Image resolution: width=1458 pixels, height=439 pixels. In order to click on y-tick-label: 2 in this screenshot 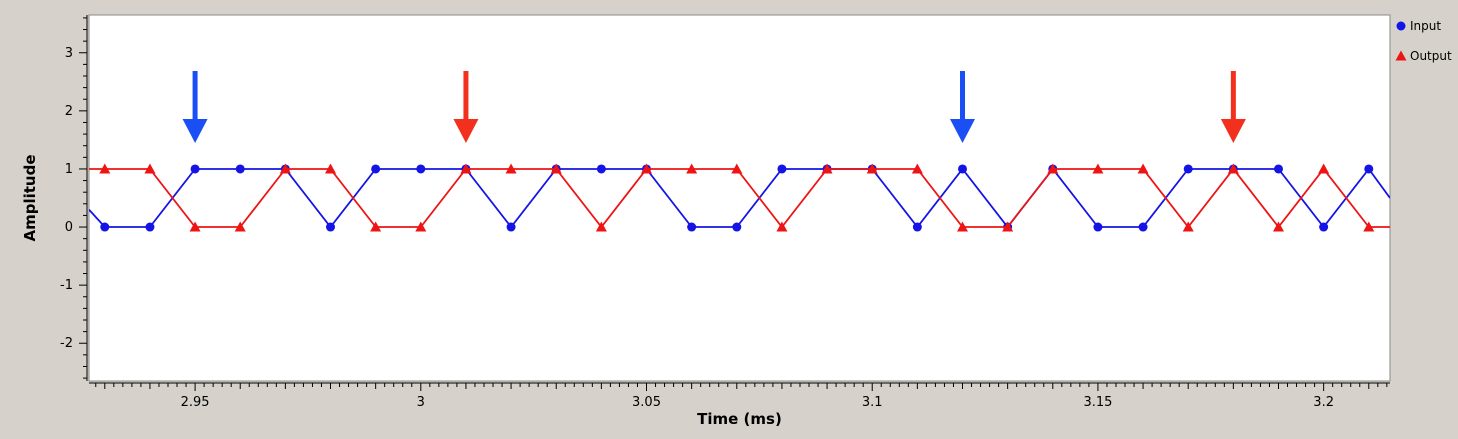, I will do `click(69, 111)`.